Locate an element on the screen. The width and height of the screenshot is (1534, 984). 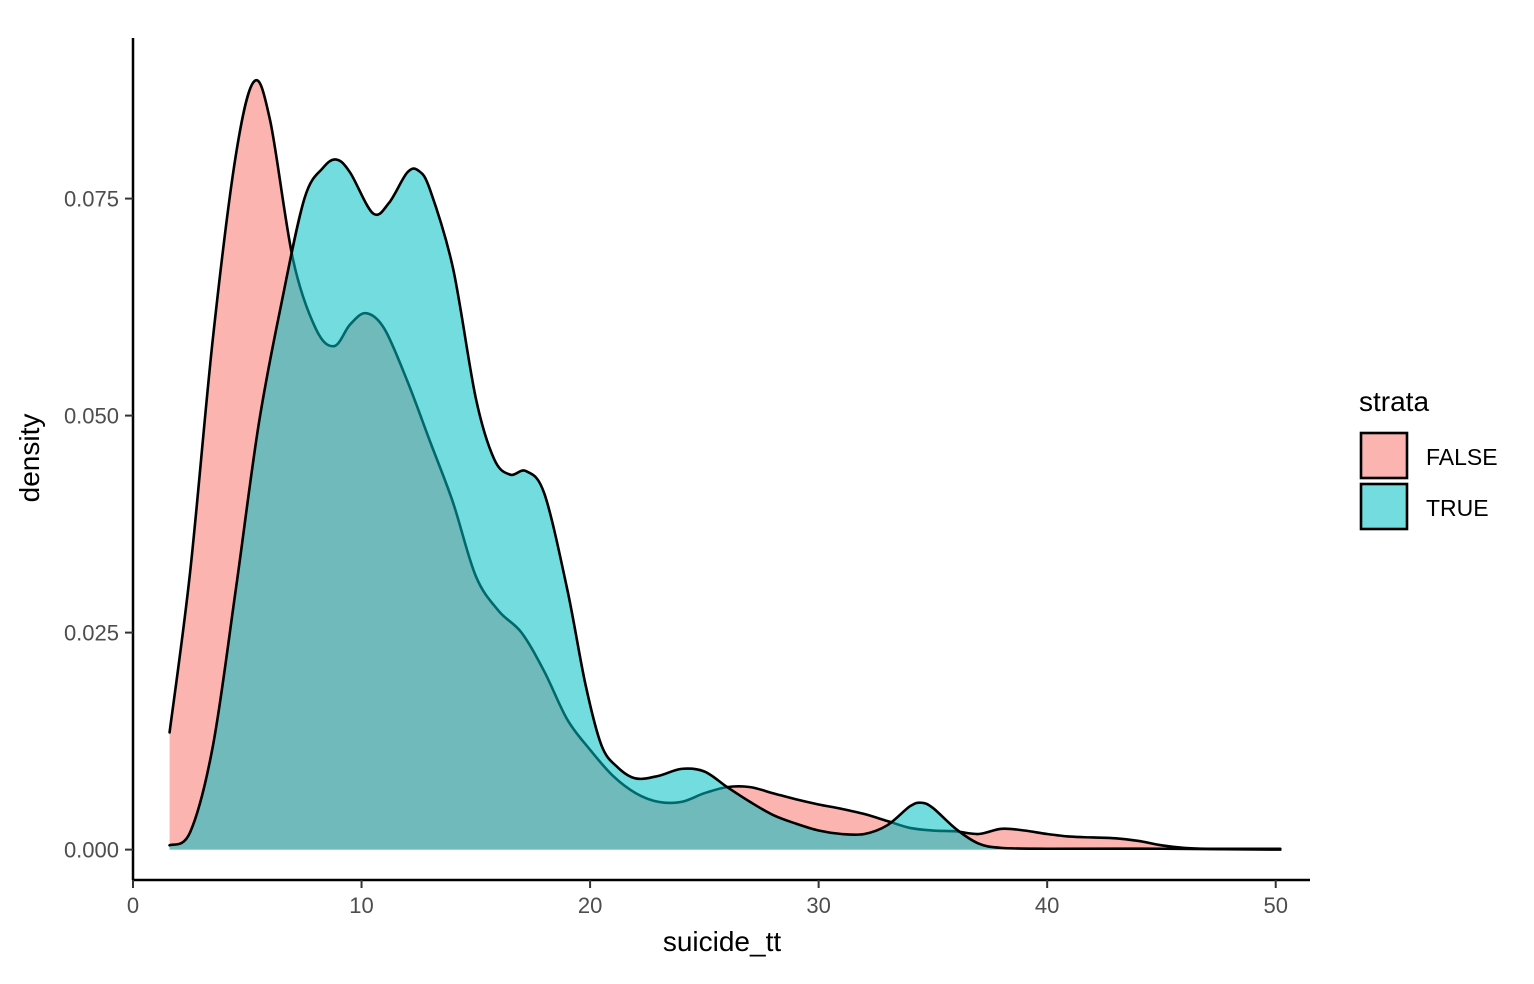
x-tick-label: 30 is located at coordinates (818, 905).